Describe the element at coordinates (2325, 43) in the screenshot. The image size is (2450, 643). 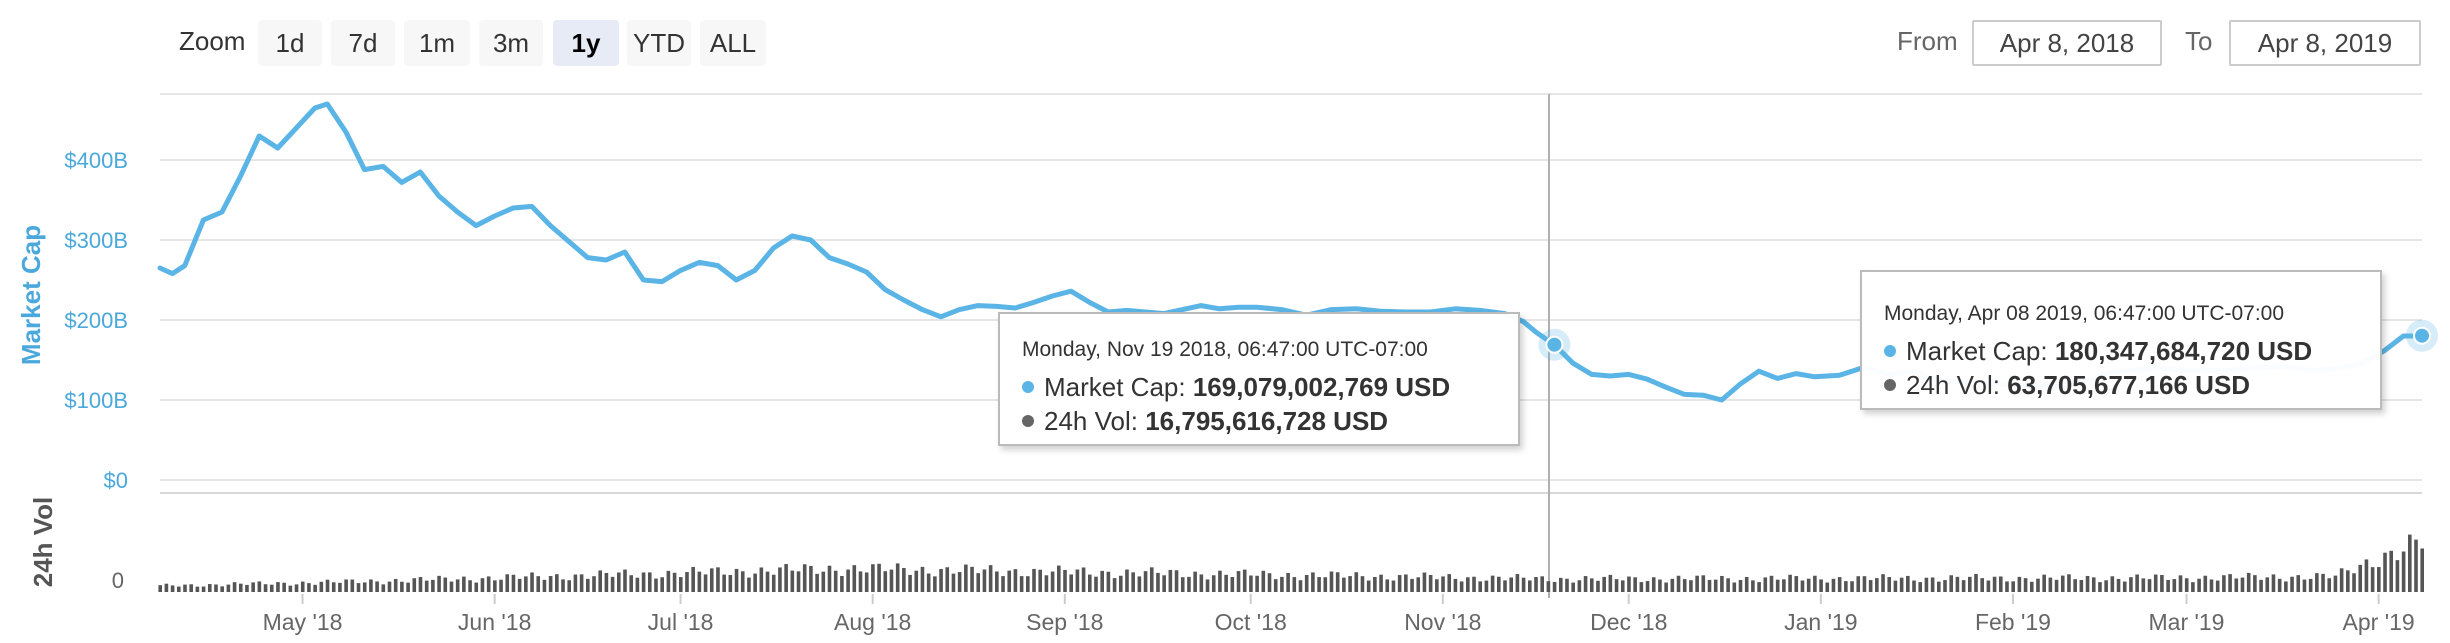
I see `to-date-input` at that location.